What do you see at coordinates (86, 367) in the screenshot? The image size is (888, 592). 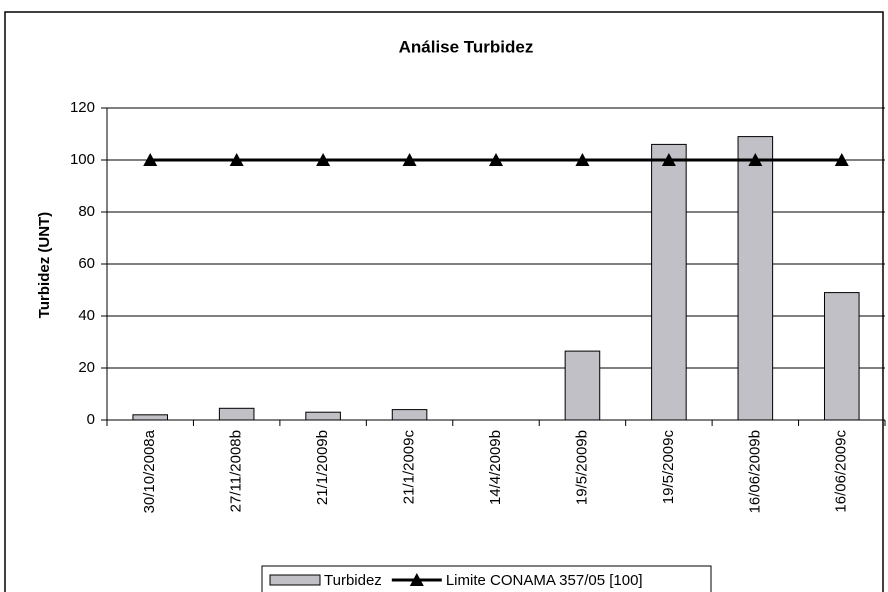 I see `y-tick-label: 20` at bounding box center [86, 367].